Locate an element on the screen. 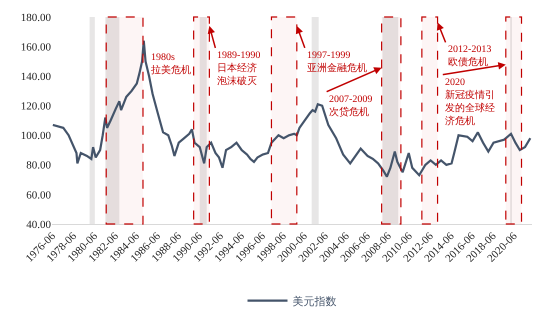 This screenshot has height=327, width=554. y-tick-label: 40.00 is located at coordinates (39, 224).